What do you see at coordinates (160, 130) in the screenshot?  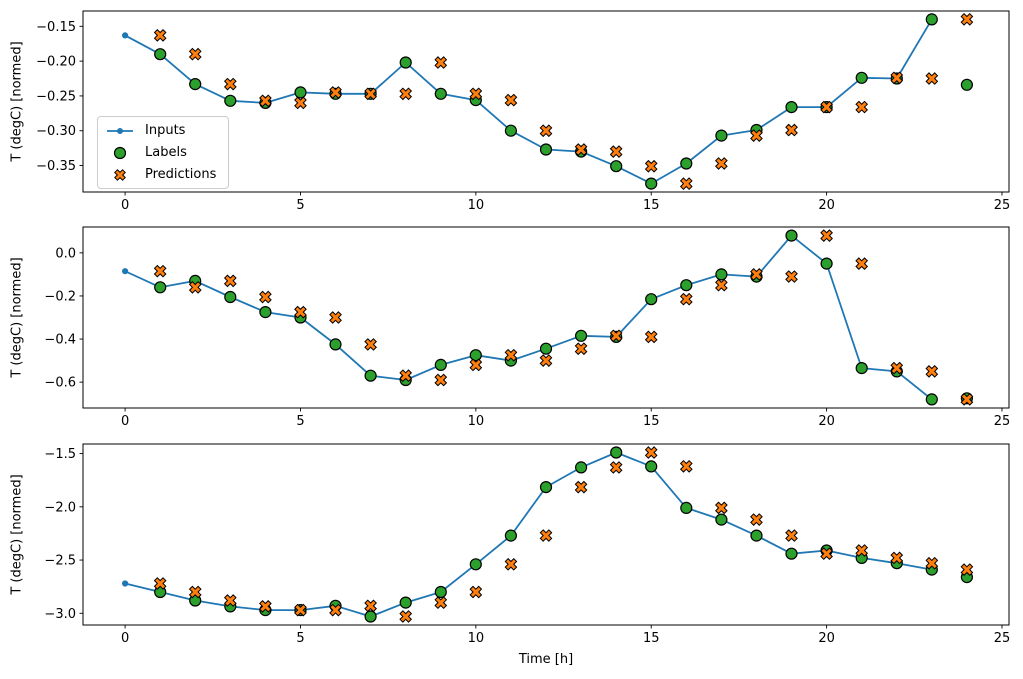 I see `legend-item-inputs: Inputs` at bounding box center [160, 130].